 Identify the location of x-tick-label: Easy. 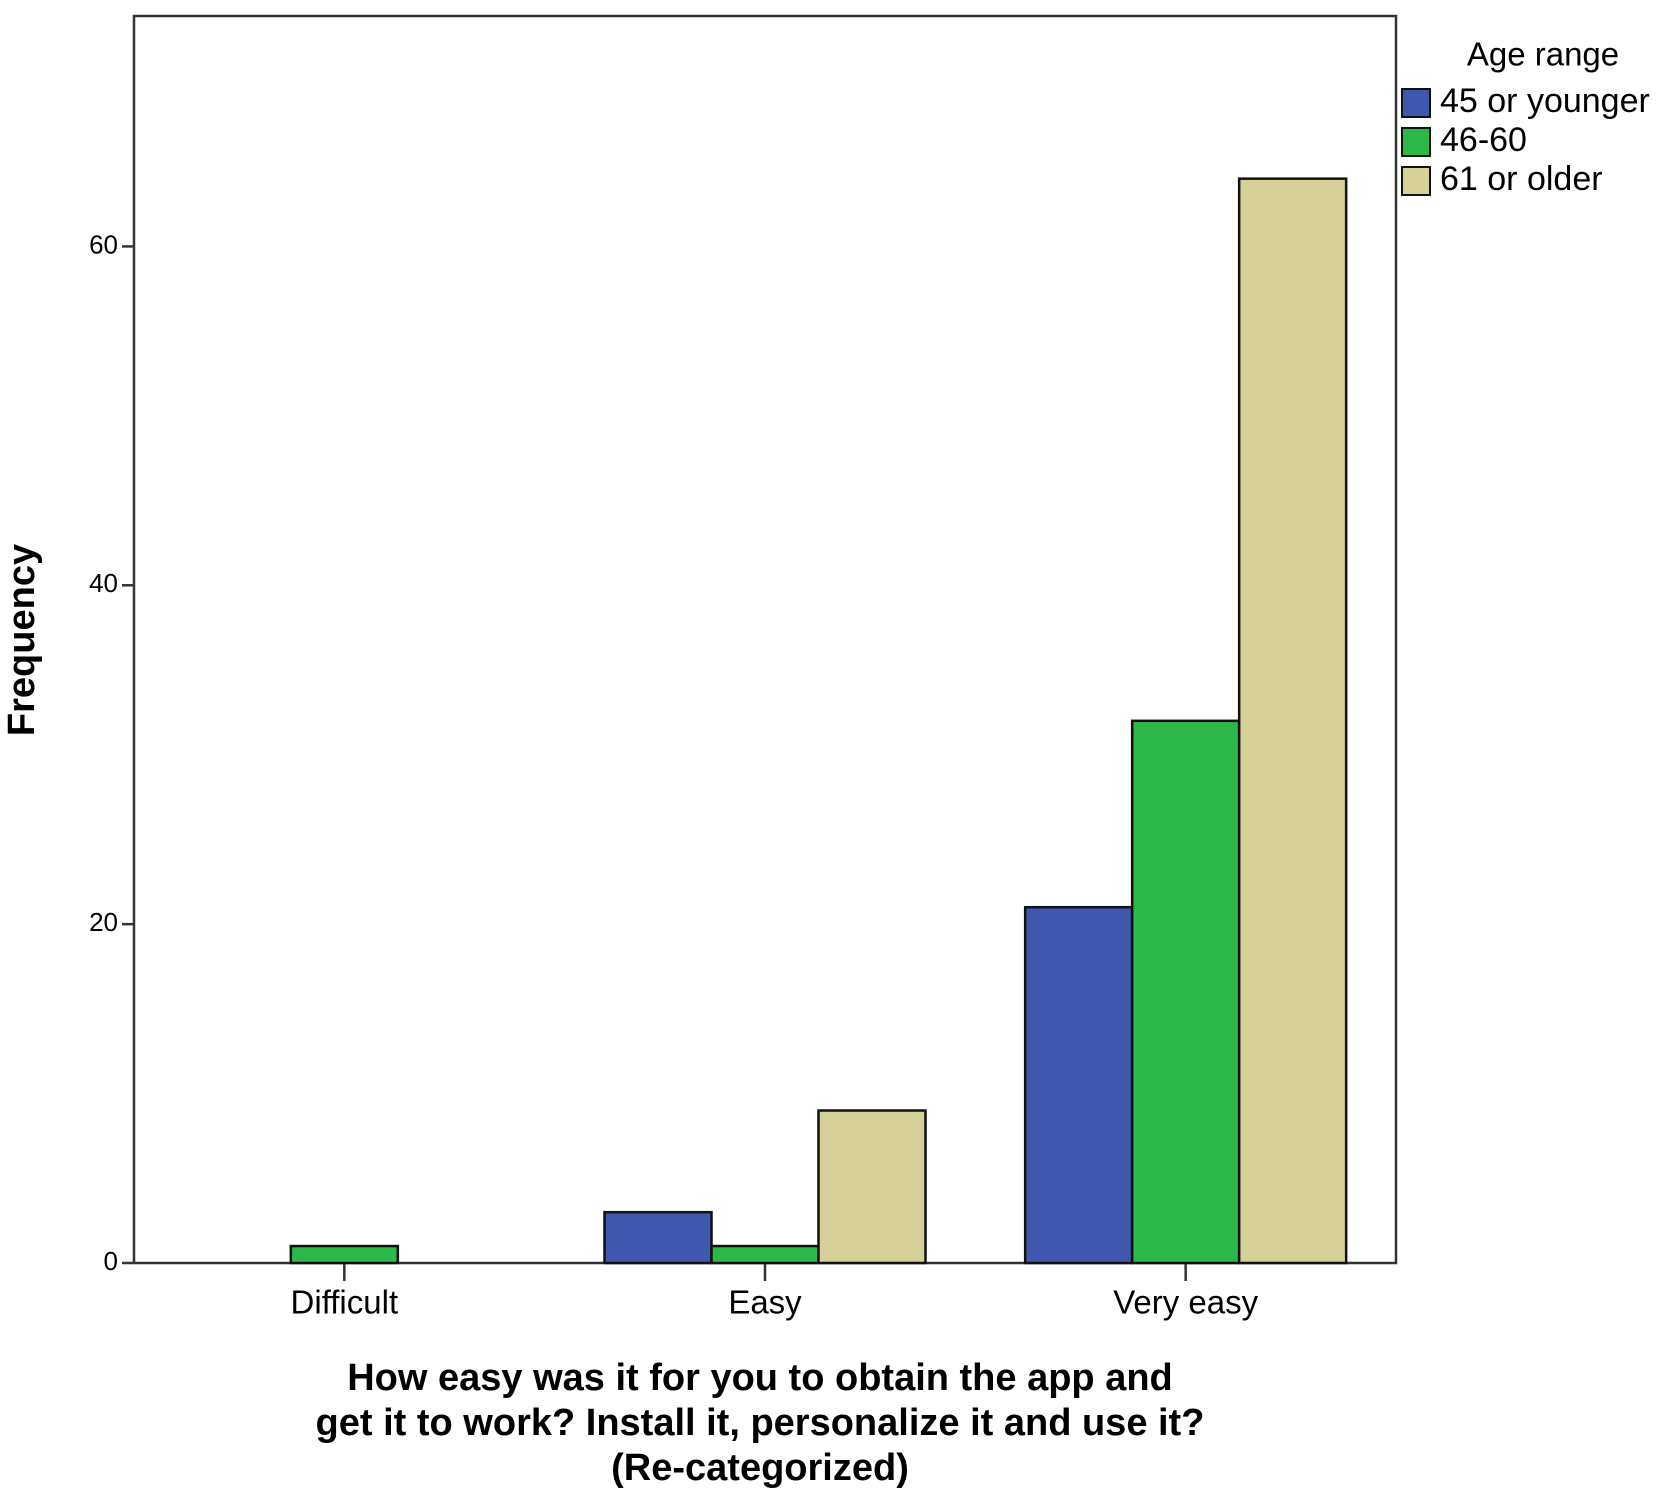
(765, 1302).